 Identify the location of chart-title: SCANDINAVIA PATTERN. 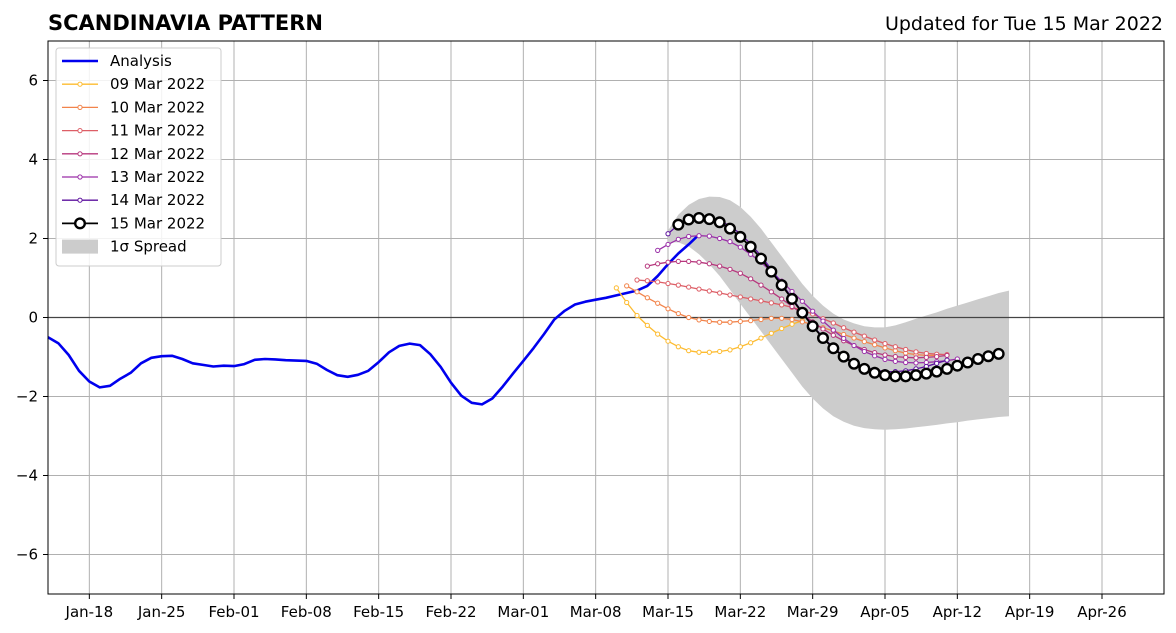
(185, 23).